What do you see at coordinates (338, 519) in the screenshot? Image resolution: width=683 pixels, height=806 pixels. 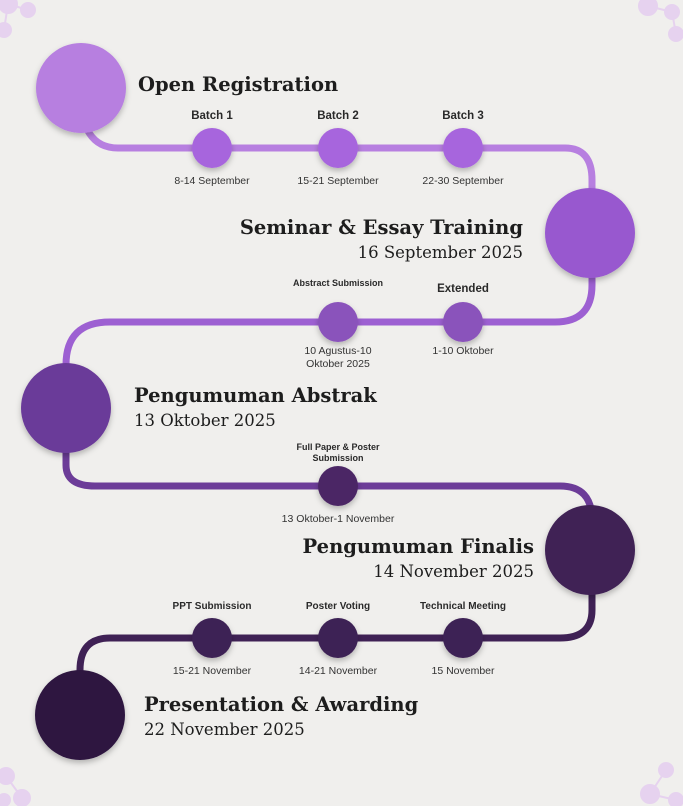 I see `milestone-date-full-paper: 13 Oktober-1 November` at bounding box center [338, 519].